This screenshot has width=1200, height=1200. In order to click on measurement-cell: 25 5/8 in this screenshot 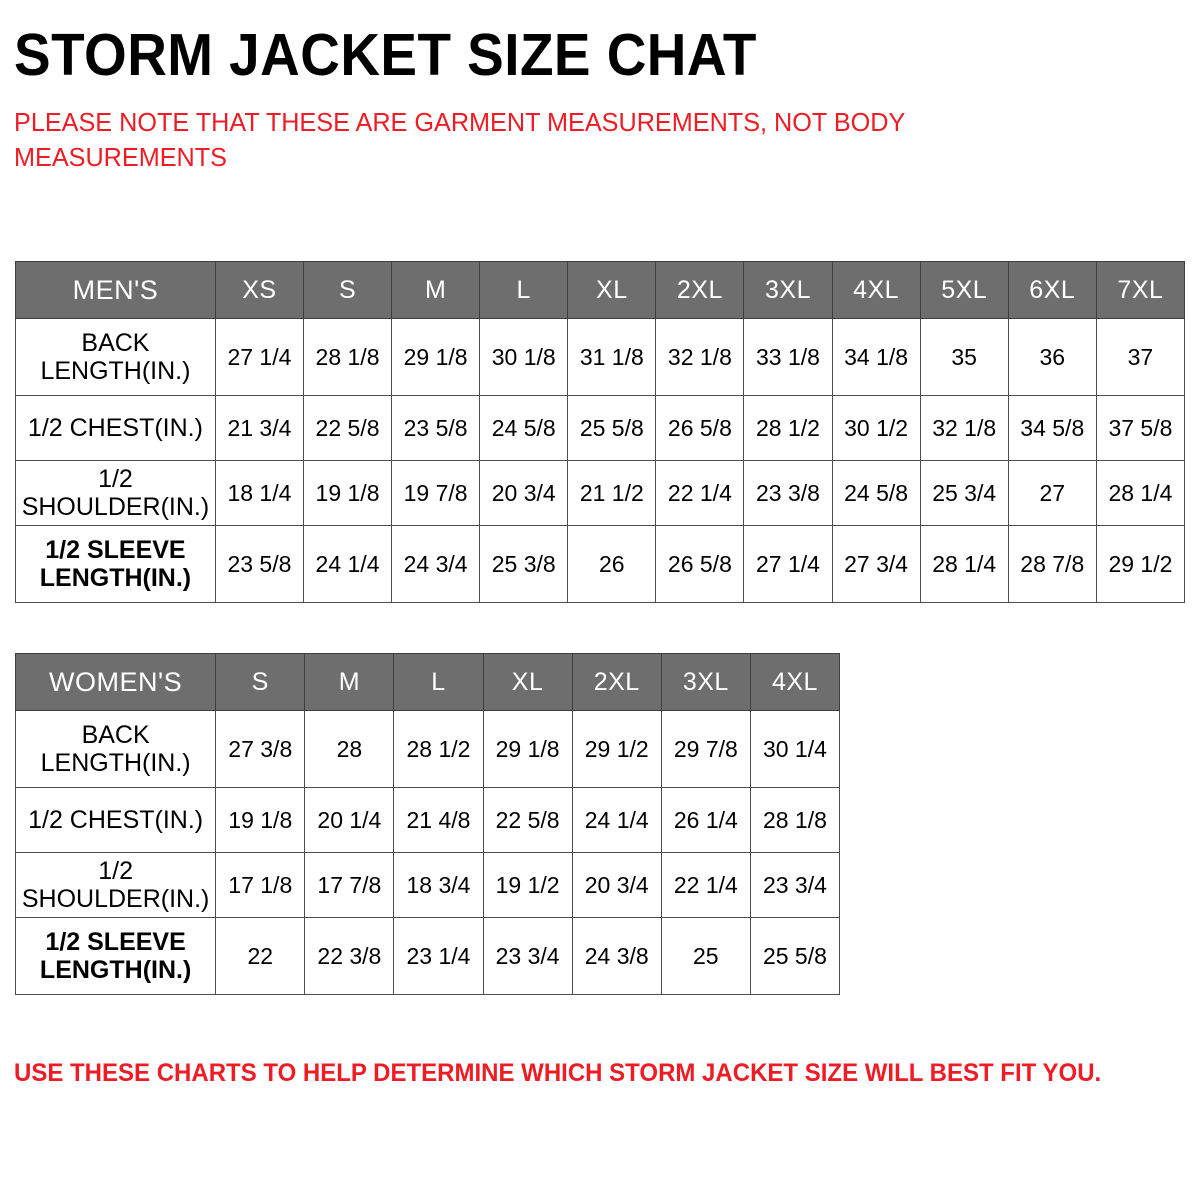, I will do `click(612, 428)`.